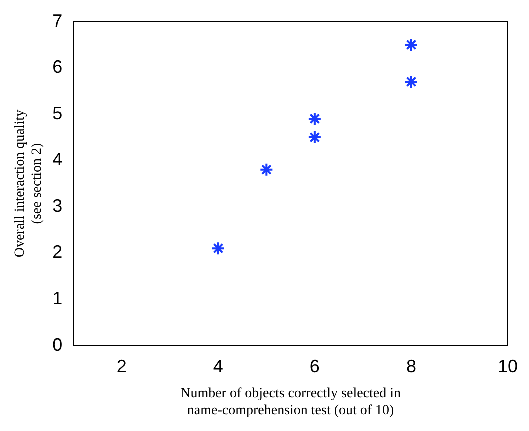 The height and width of the screenshot is (431, 529). I want to click on y-tick-label: 7, so click(57, 20).